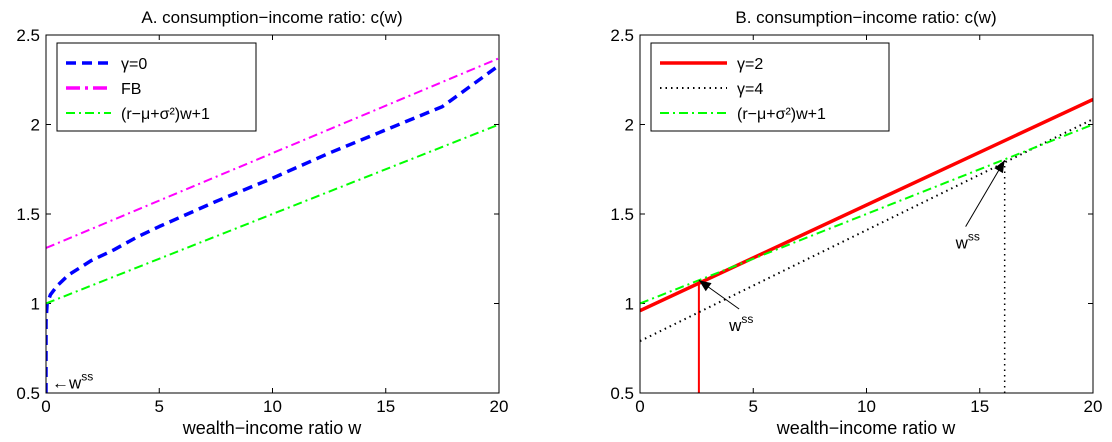  Describe the element at coordinates (134, 64) in the screenshot. I see `legend-label: γ=0` at that location.